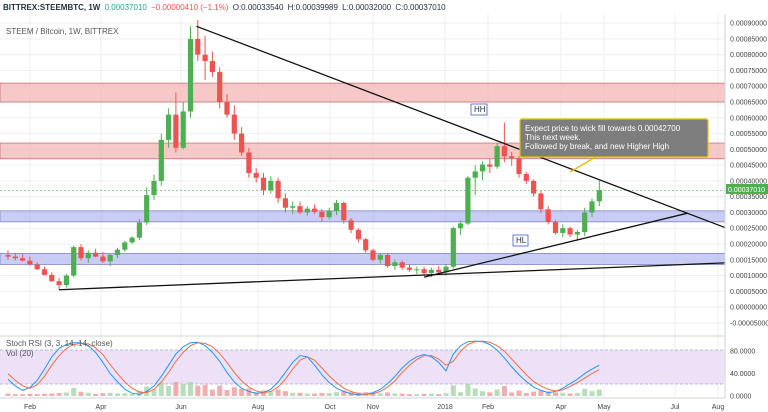  What do you see at coordinates (258, 407) in the screenshot?
I see `time-tick: Aug` at bounding box center [258, 407].